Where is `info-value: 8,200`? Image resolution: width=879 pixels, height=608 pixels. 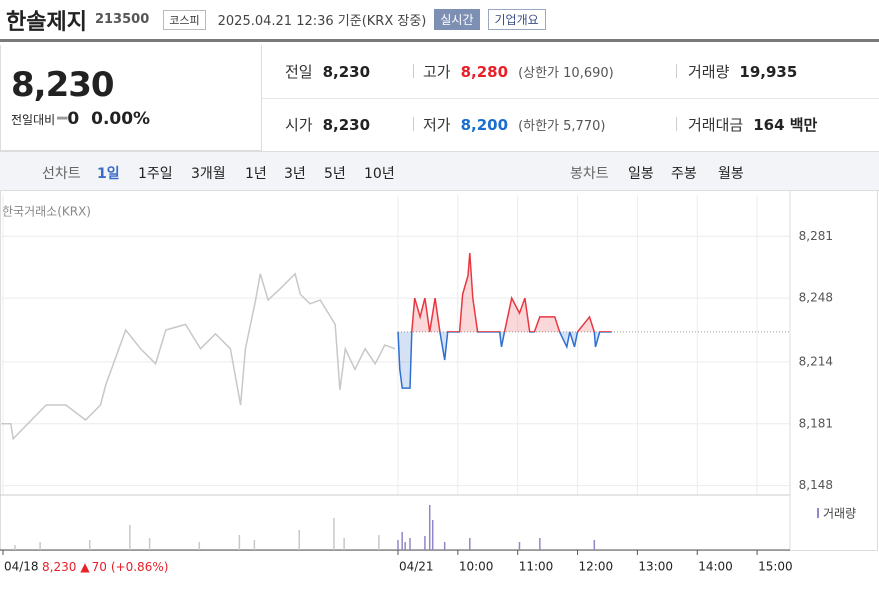 info-value: 8,200 is located at coordinates (484, 124).